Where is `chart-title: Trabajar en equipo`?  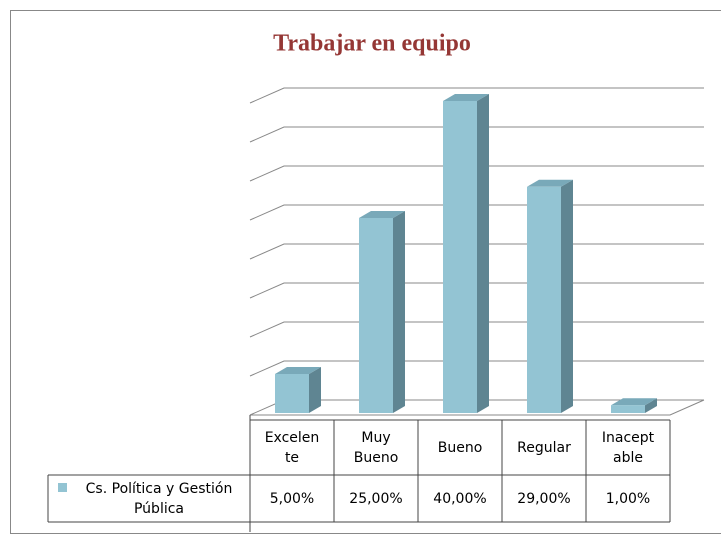 chart-title: Trabajar en equipo is located at coordinates (372, 44).